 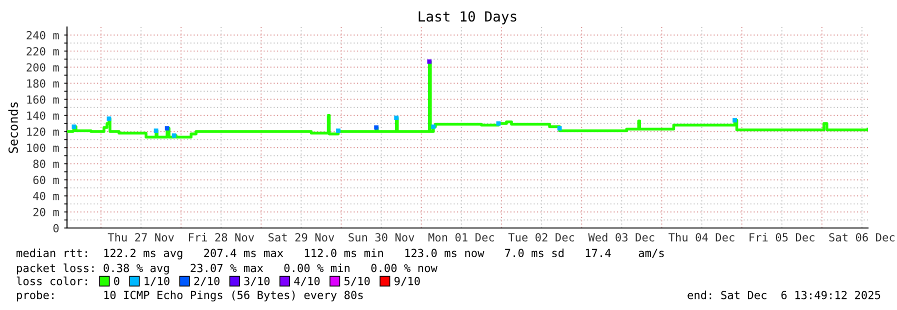 What do you see at coordinates (301, 237) in the screenshot?
I see `x-tick-label: Sat 29 Nov` at bounding box center [301, 237].